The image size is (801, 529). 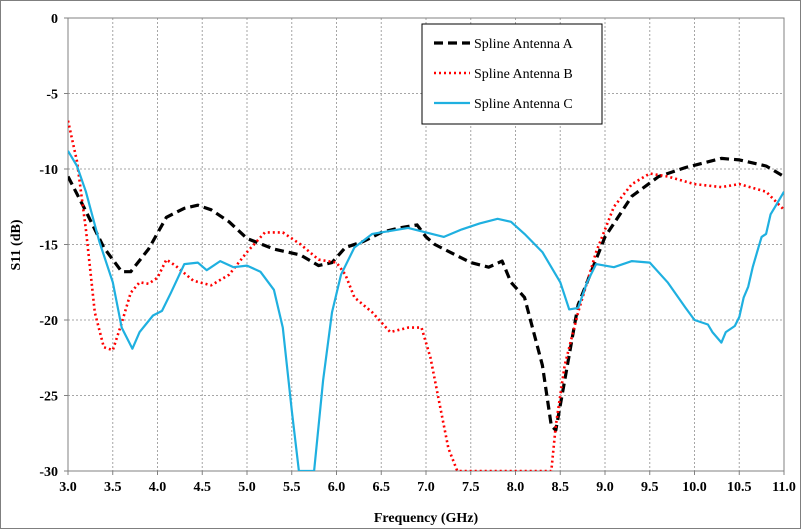 What do you see at coordinates (426, 518) in the screenshot?
I see `x-axis-title: Frequency (GHz)` at bounding box center [426, 518].